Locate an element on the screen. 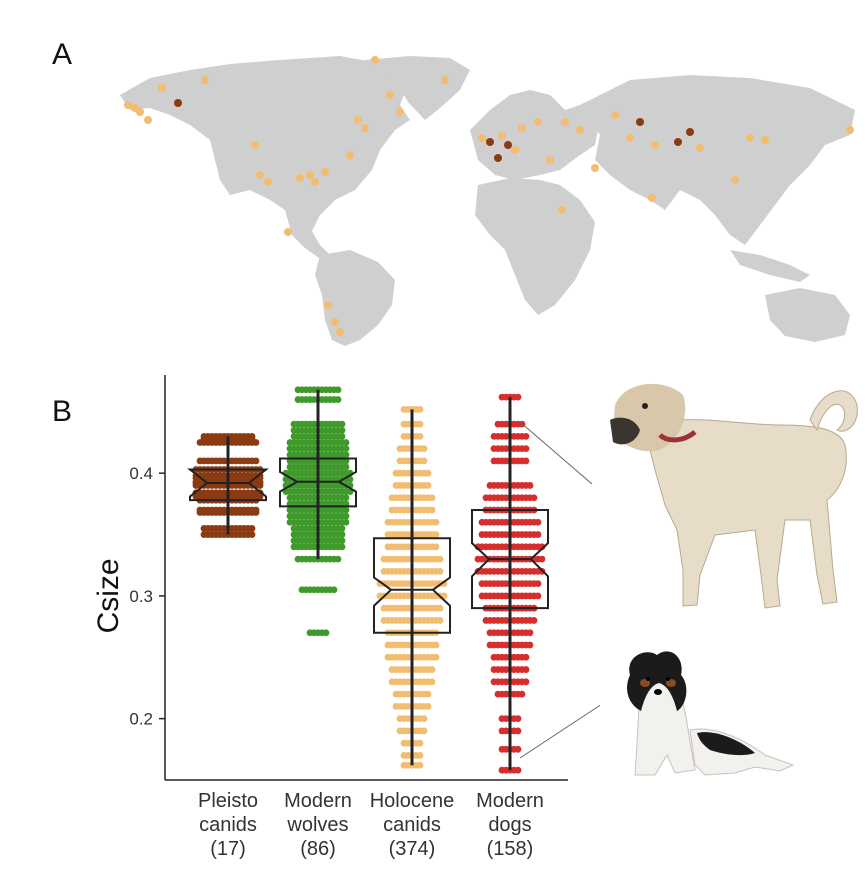 Image resolution: width=865 pixels, height=886 pixels. y-tick-label: 0.4 is located at coordinates (141, 473).